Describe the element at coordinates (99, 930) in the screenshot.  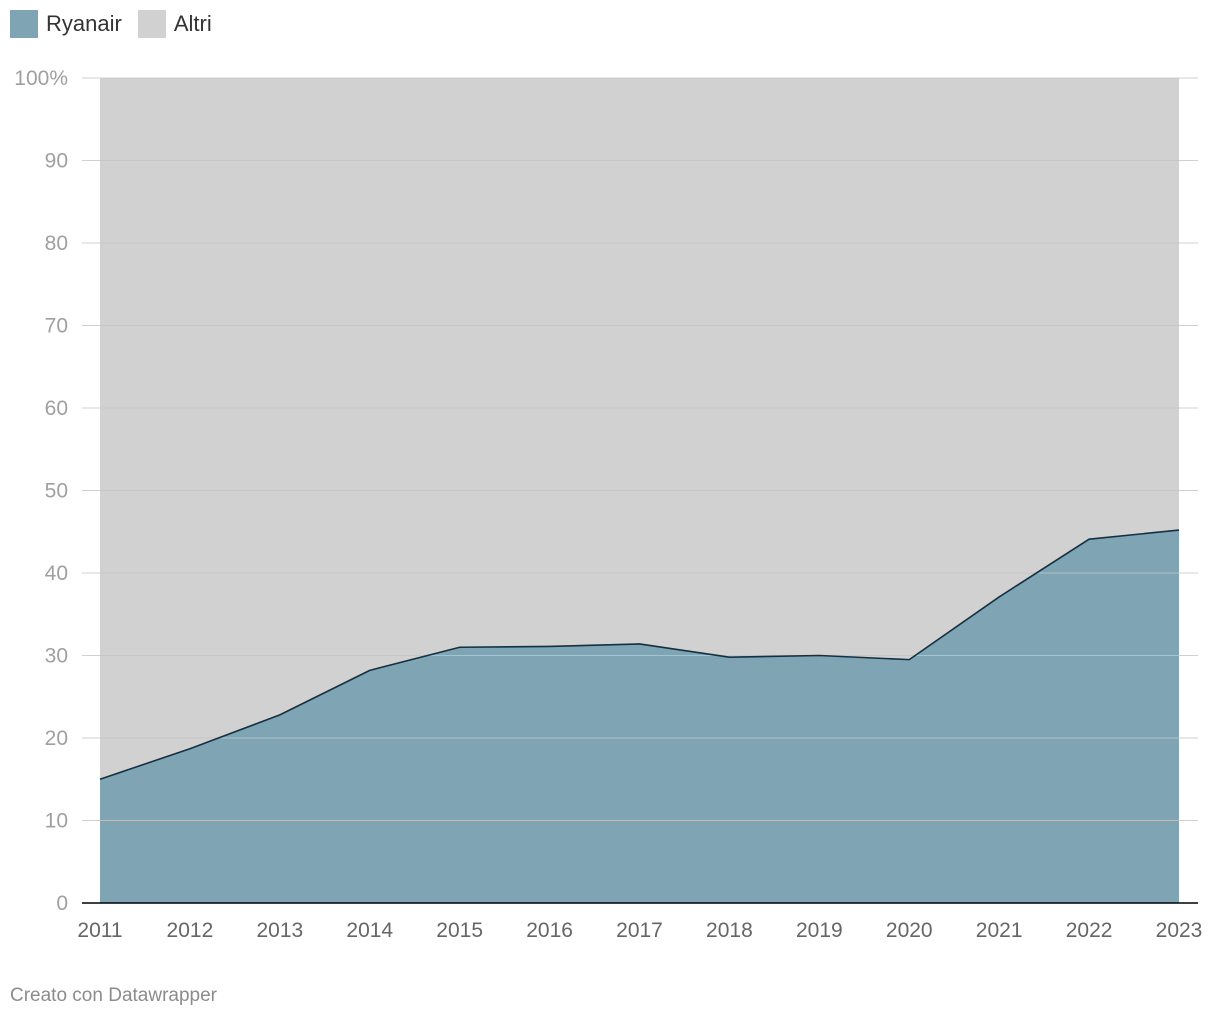
I see `x-tick-label-2011: 2011` at that location.